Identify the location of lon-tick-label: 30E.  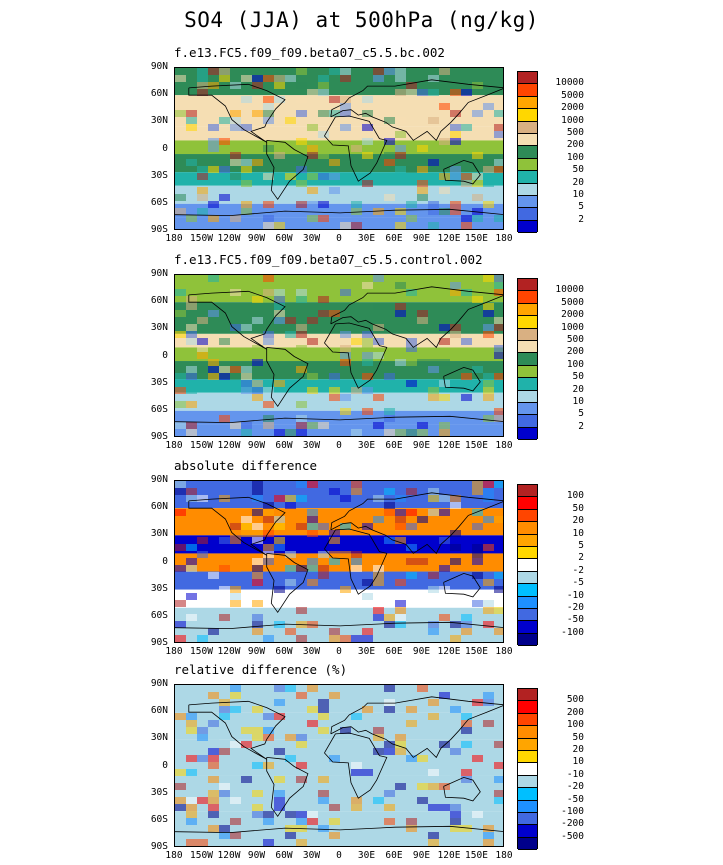
(366, 238).